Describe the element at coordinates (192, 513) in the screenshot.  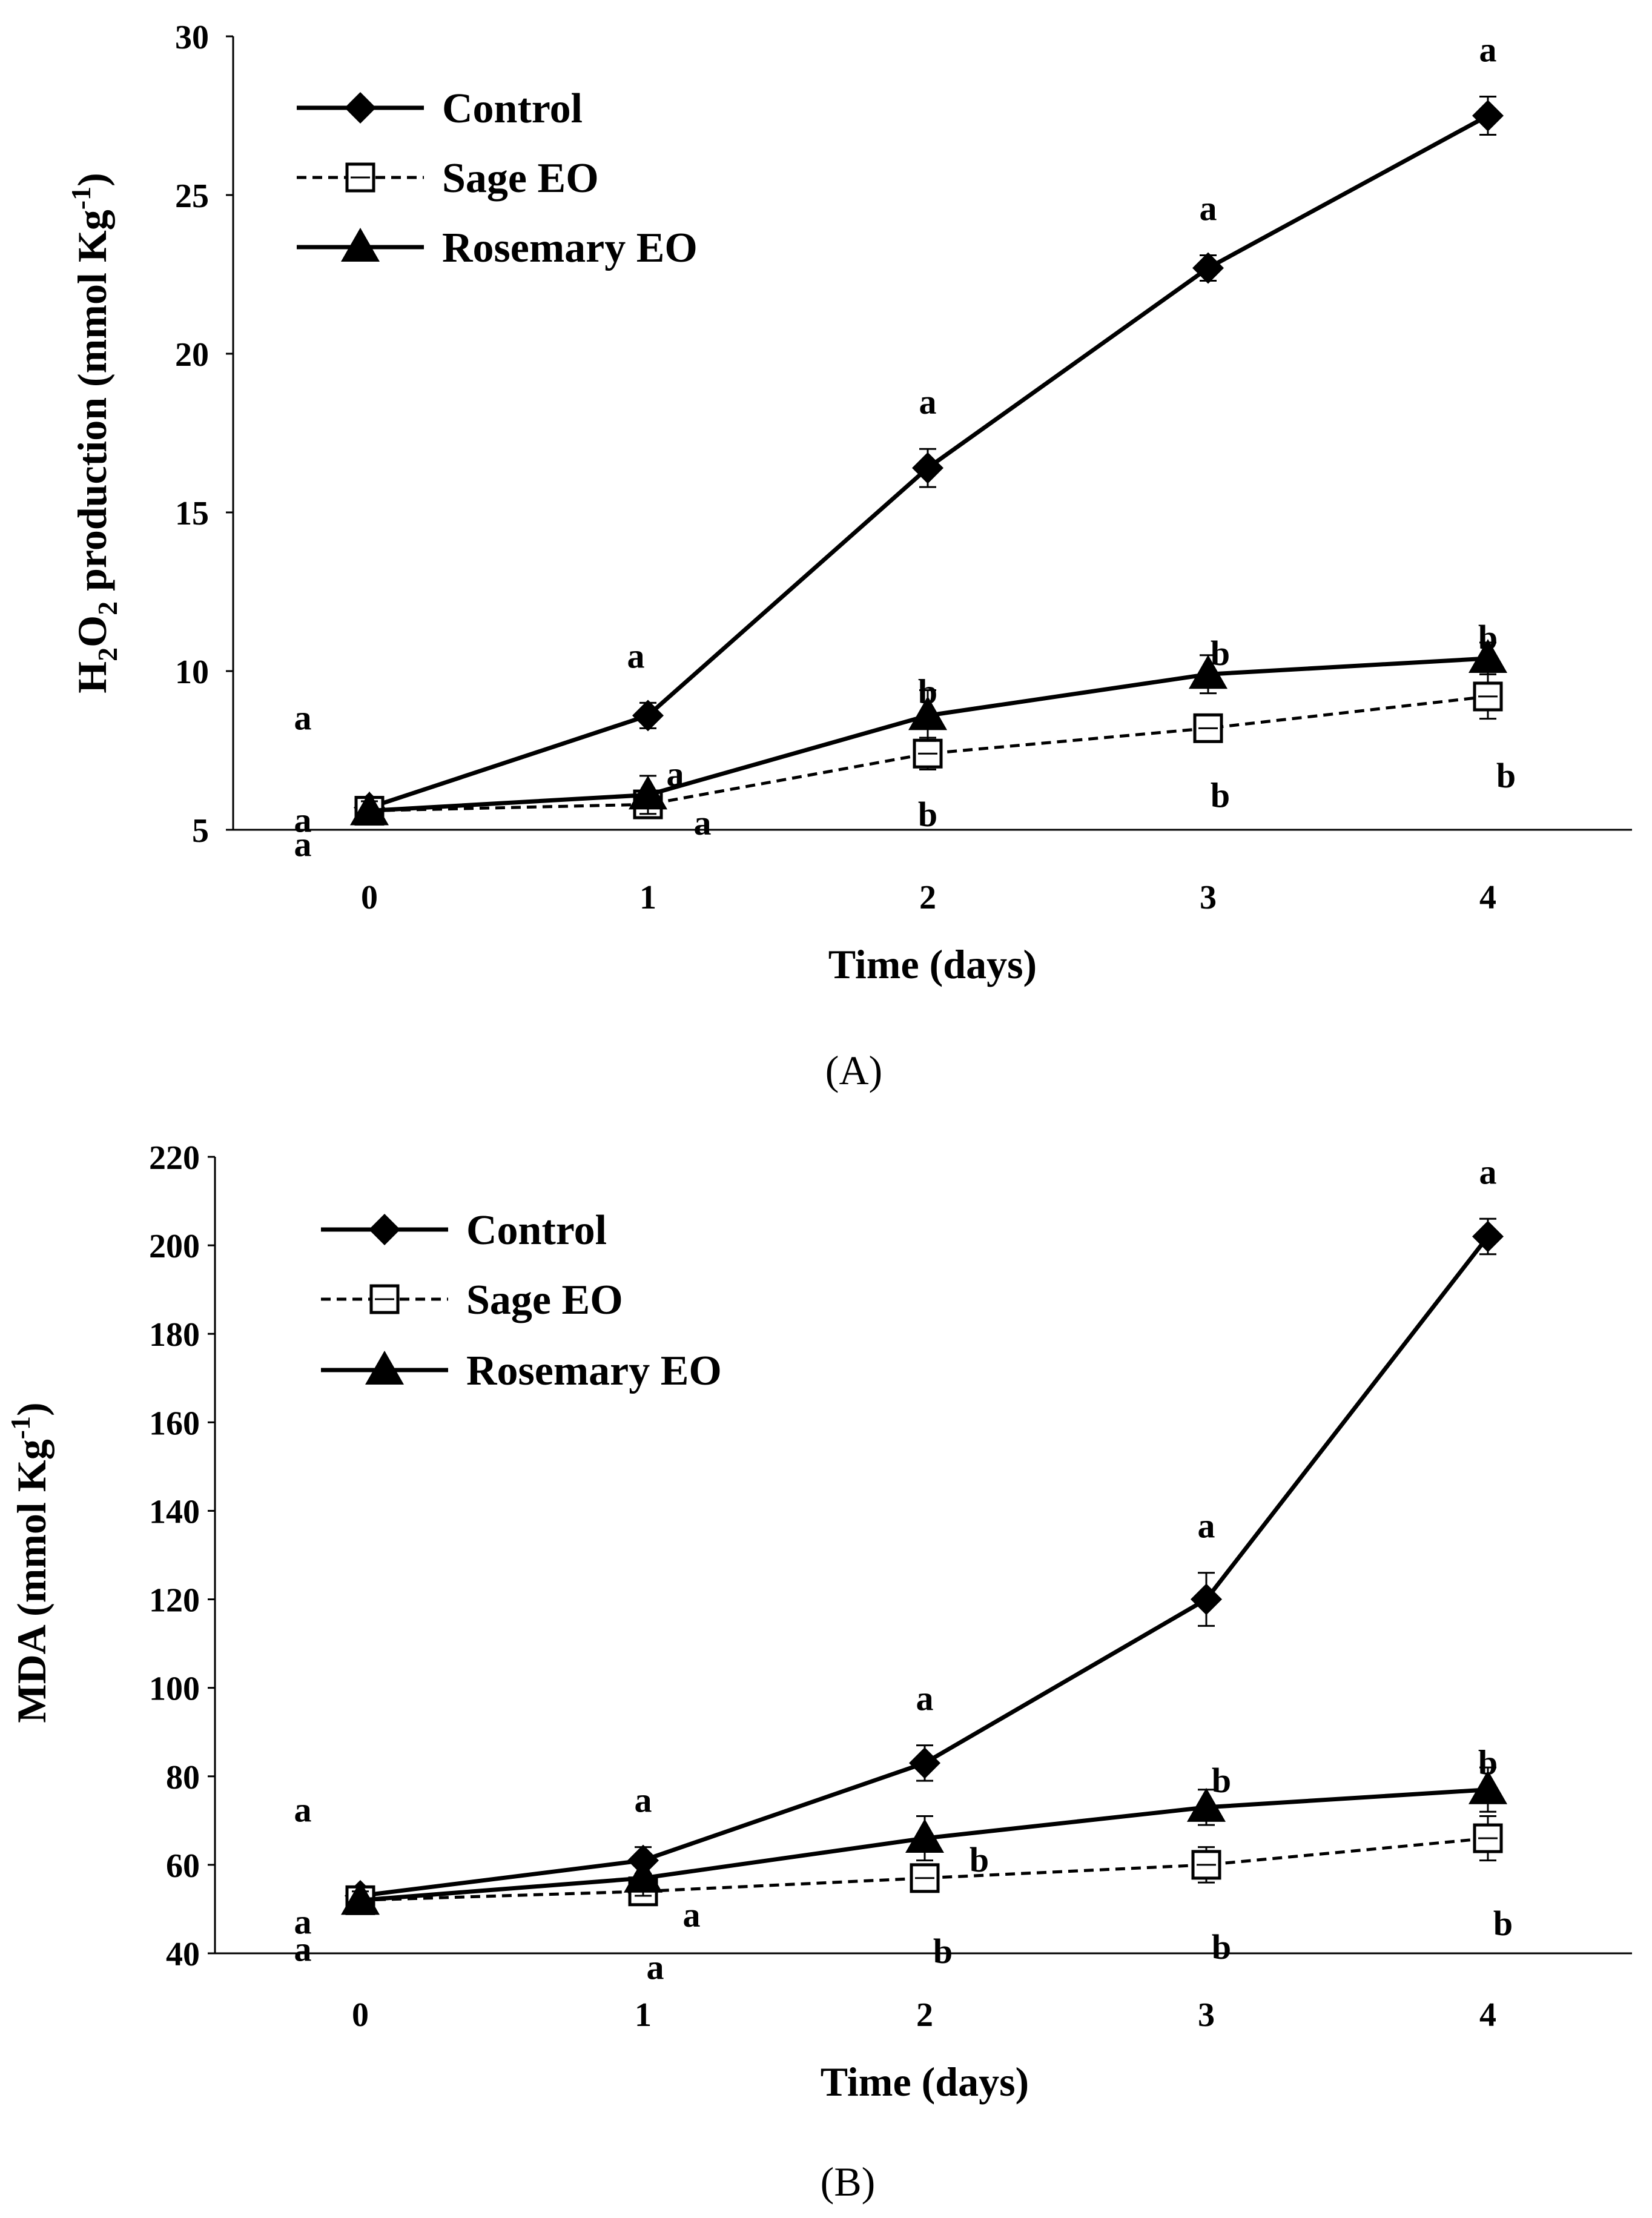
I see `panel-a-y-tick-label: 15` at that location.